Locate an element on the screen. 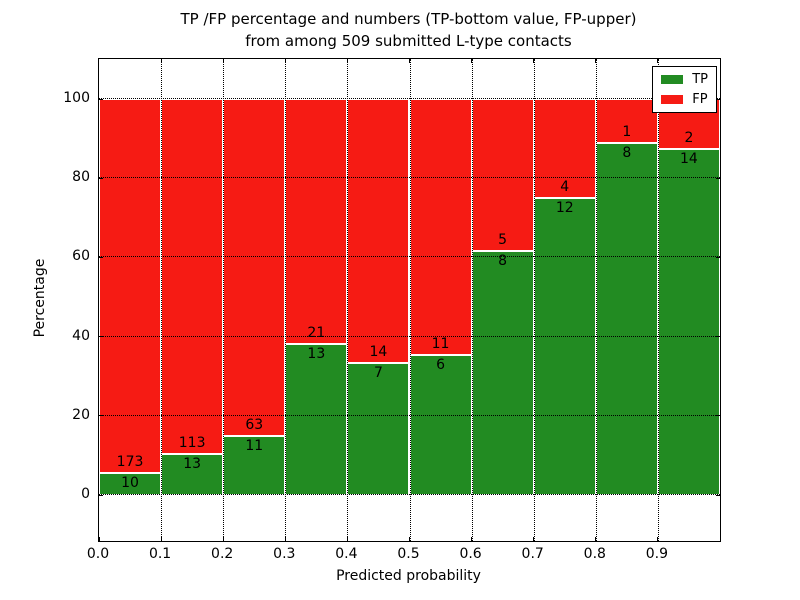 The height and width of the screenshot is (600, 800). legend-swatch-tp is located at coordinates (672, 79).